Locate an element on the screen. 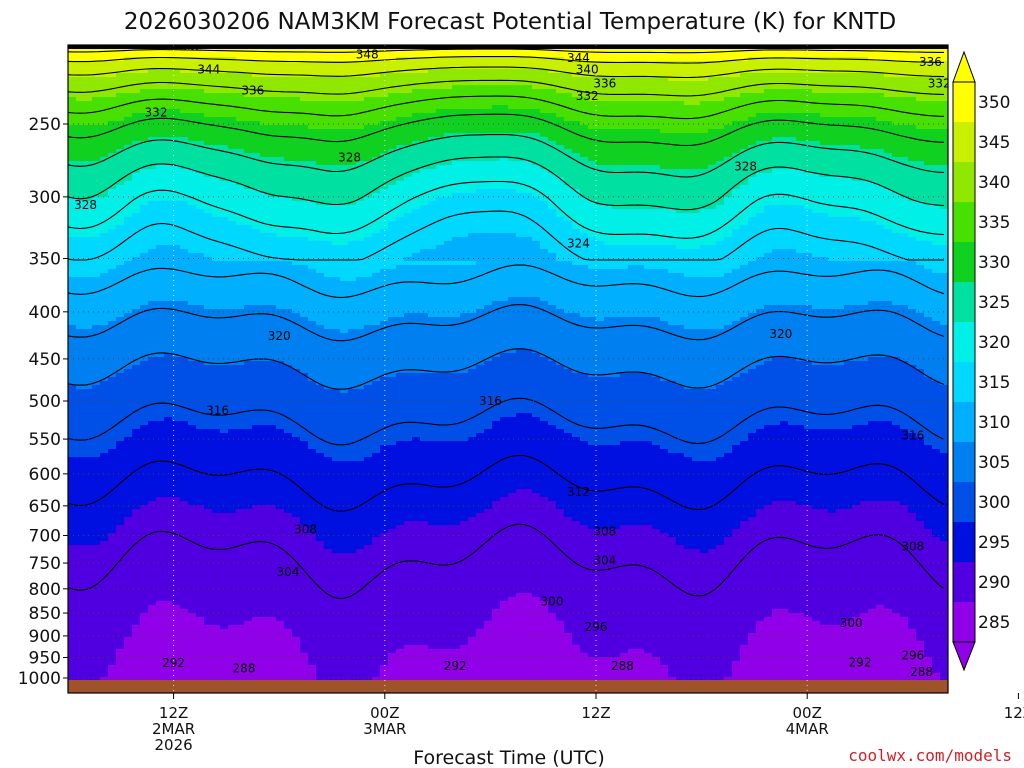 Image resolution: width=1024 pixels, height=768 pixels. contour-label: 340 is located at coordinates (587, 69).